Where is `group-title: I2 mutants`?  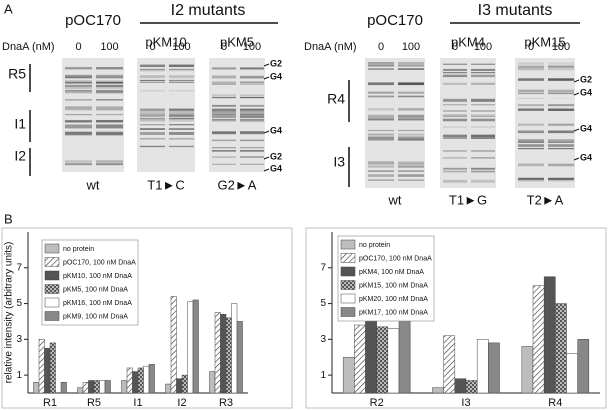
group-title: I2 mutants is located at coordinates (208, 10).